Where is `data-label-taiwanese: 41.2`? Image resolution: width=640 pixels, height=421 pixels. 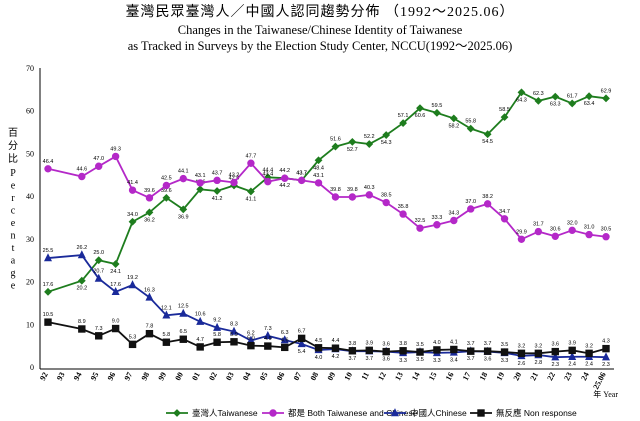
data-label-taiwanese: 41.2 is located at coordinates (217, 199).